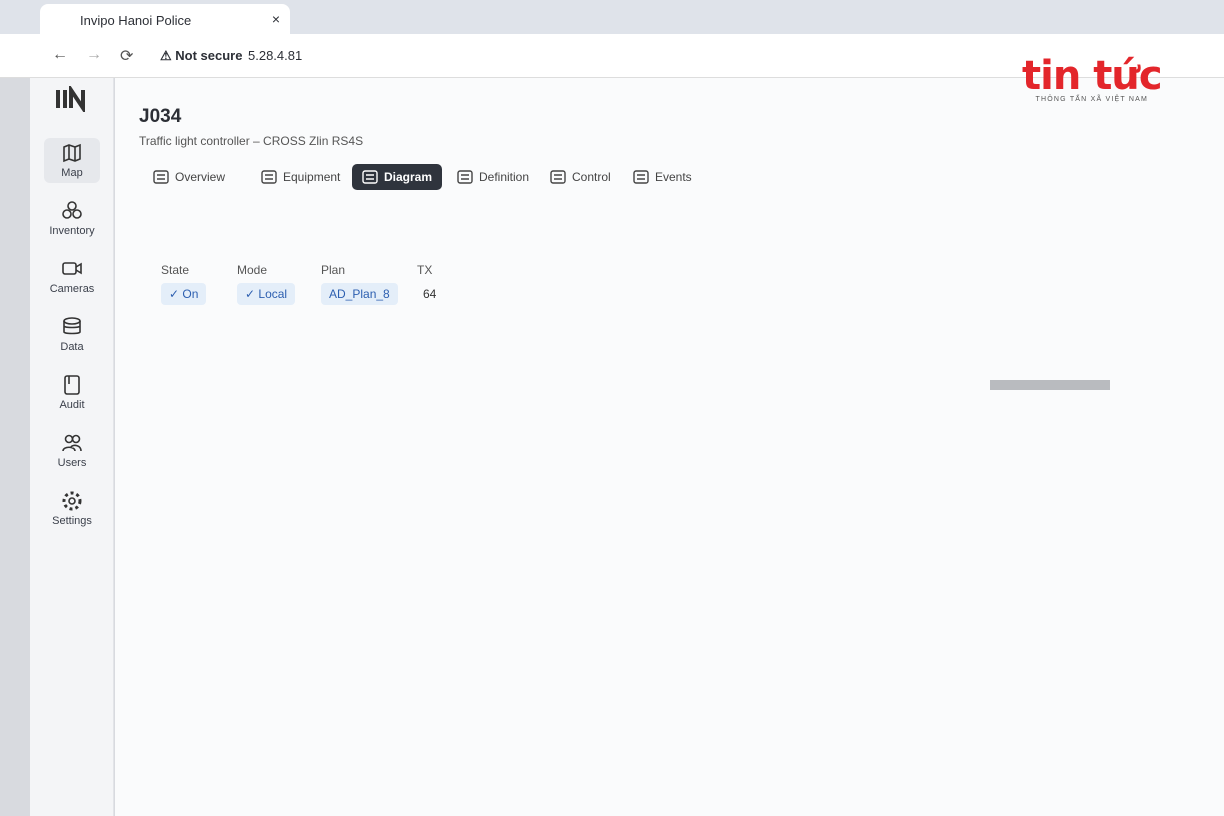 This screenshot has height=816, width=1224. I want to click on sidebar-label: Users, so click(72, 463).